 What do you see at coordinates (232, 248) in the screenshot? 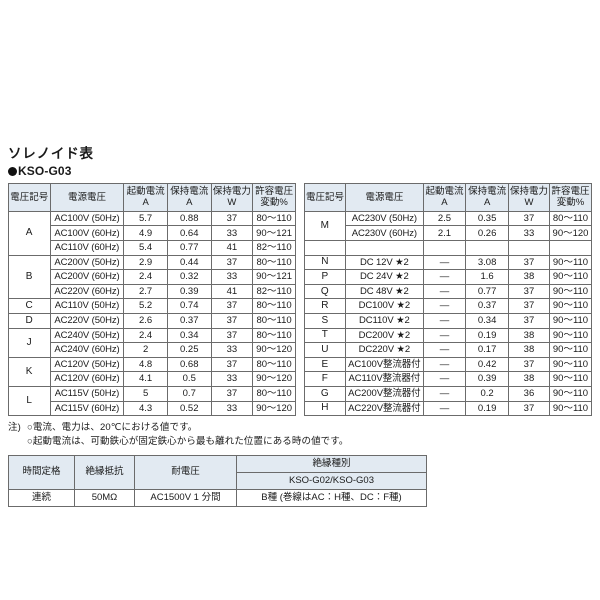
I see `cell-hold-power: 41` at bounding box center [232, 248].